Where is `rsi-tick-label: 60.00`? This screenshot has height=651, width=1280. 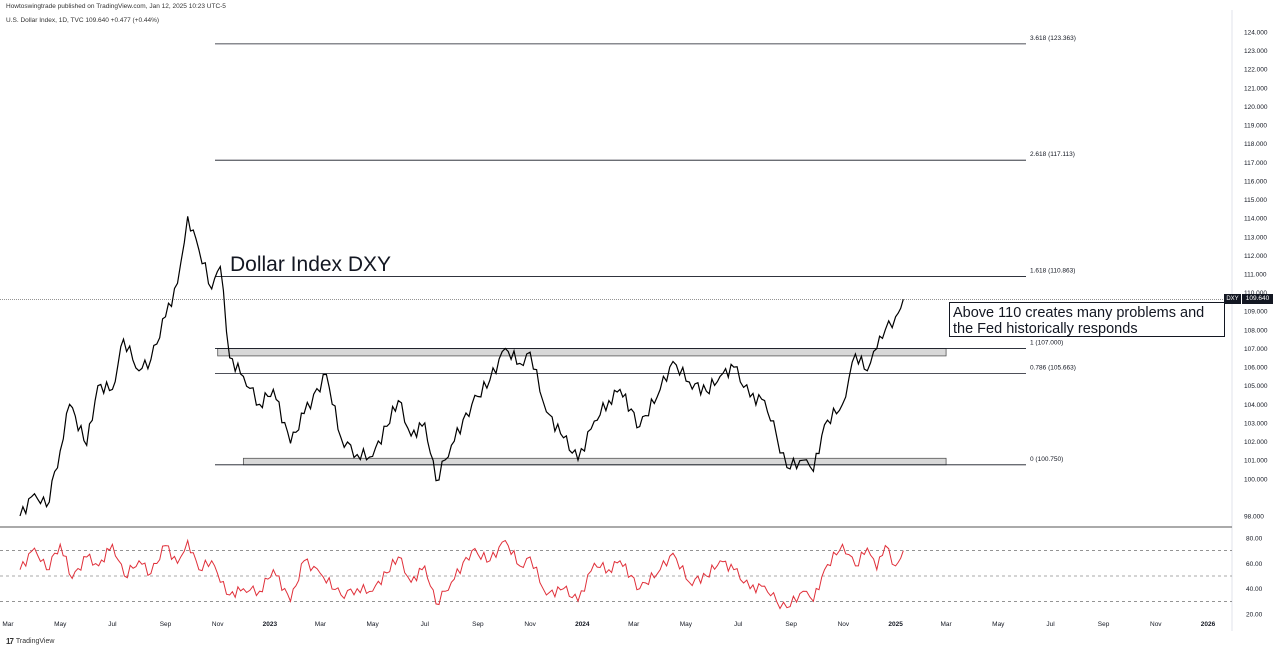
rsi-tick-label: 60.00 is located at coordinates (1254, 564).